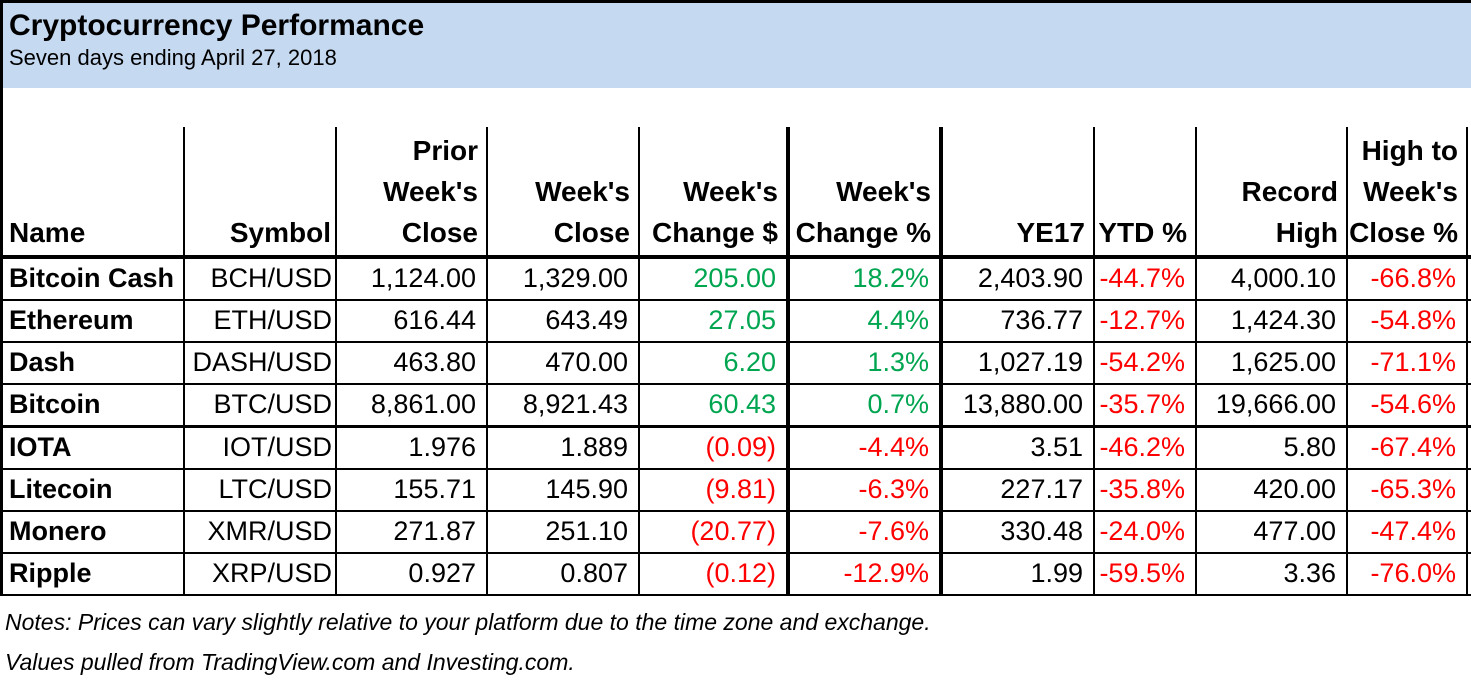 The width and height of the screenshot is (1471, 682). What do you see at coordinates (412, 532) in the screenshot?
I see `cell-prior-weeks-close: 271.87` at bounding box center [412, 532].